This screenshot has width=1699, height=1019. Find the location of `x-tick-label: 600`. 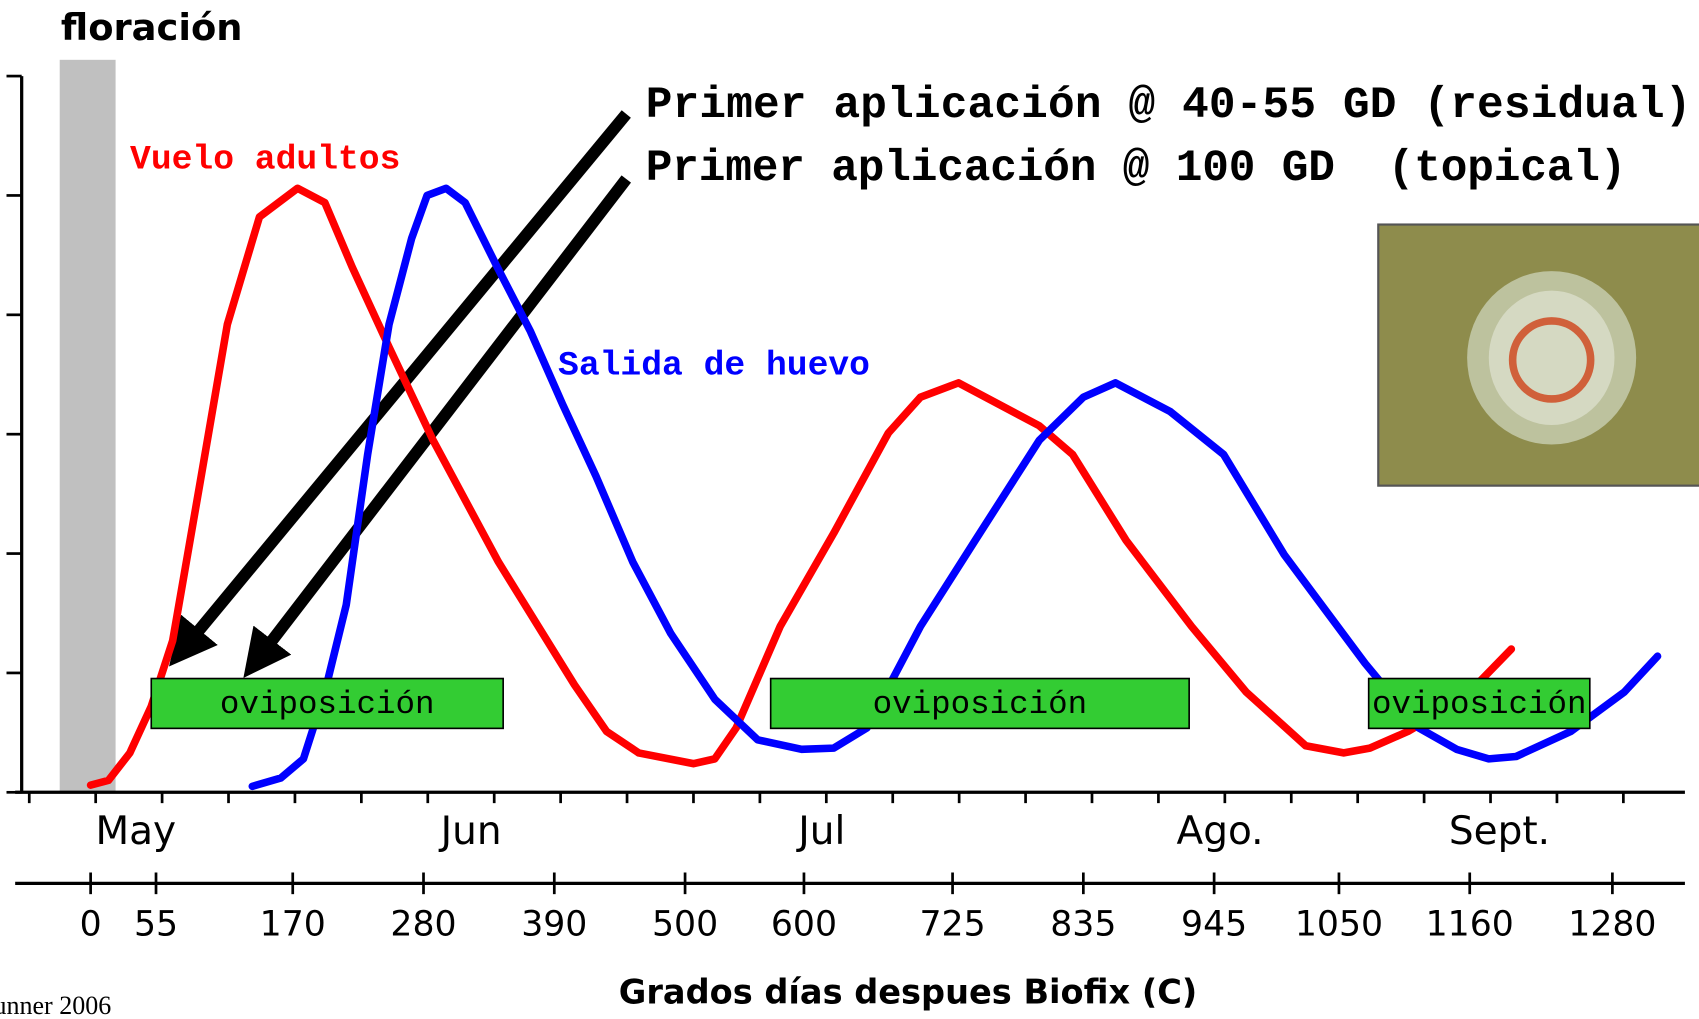

x-tick-label: 600 is located at coordinates (804, 925).